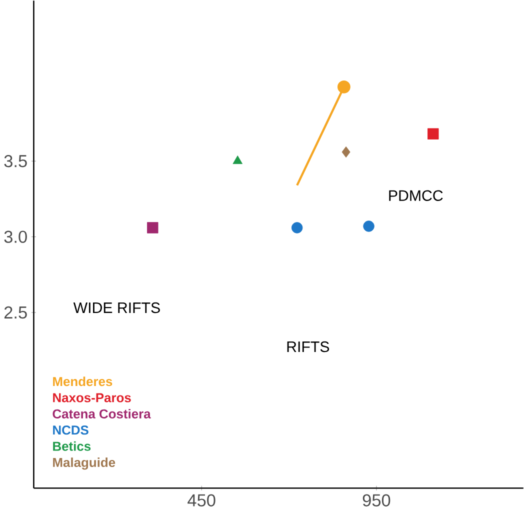 The width and height of the screenshot is (524, 510). What do you see at coordinates (15, 236) in the screenshot?
I see `y-tick-label: 3.0` at bounding box center [15, 236].